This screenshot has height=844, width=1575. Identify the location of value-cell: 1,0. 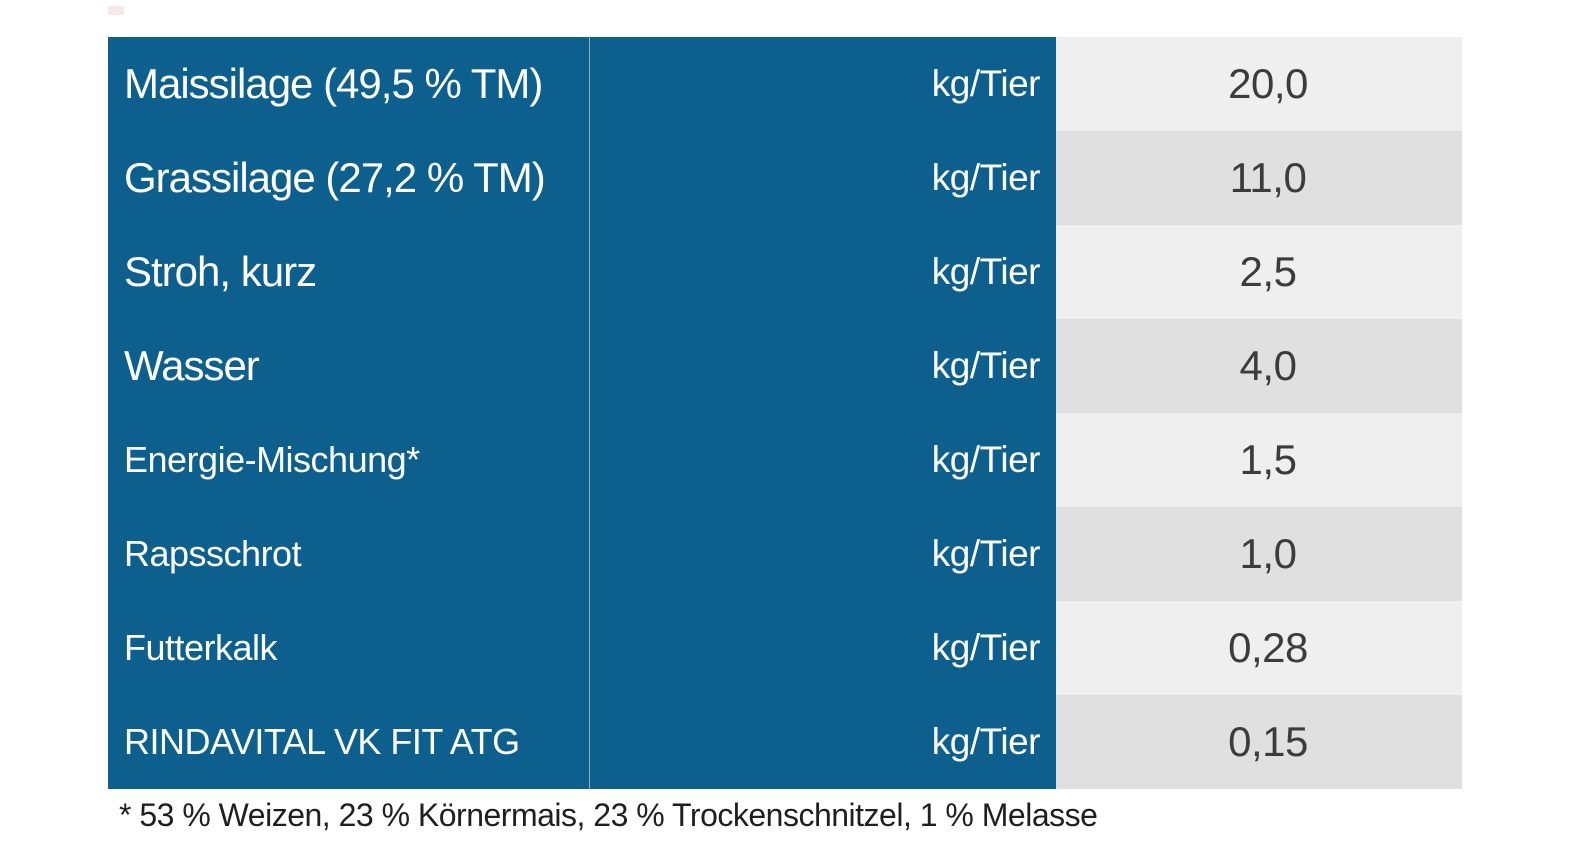
(1259, 554).